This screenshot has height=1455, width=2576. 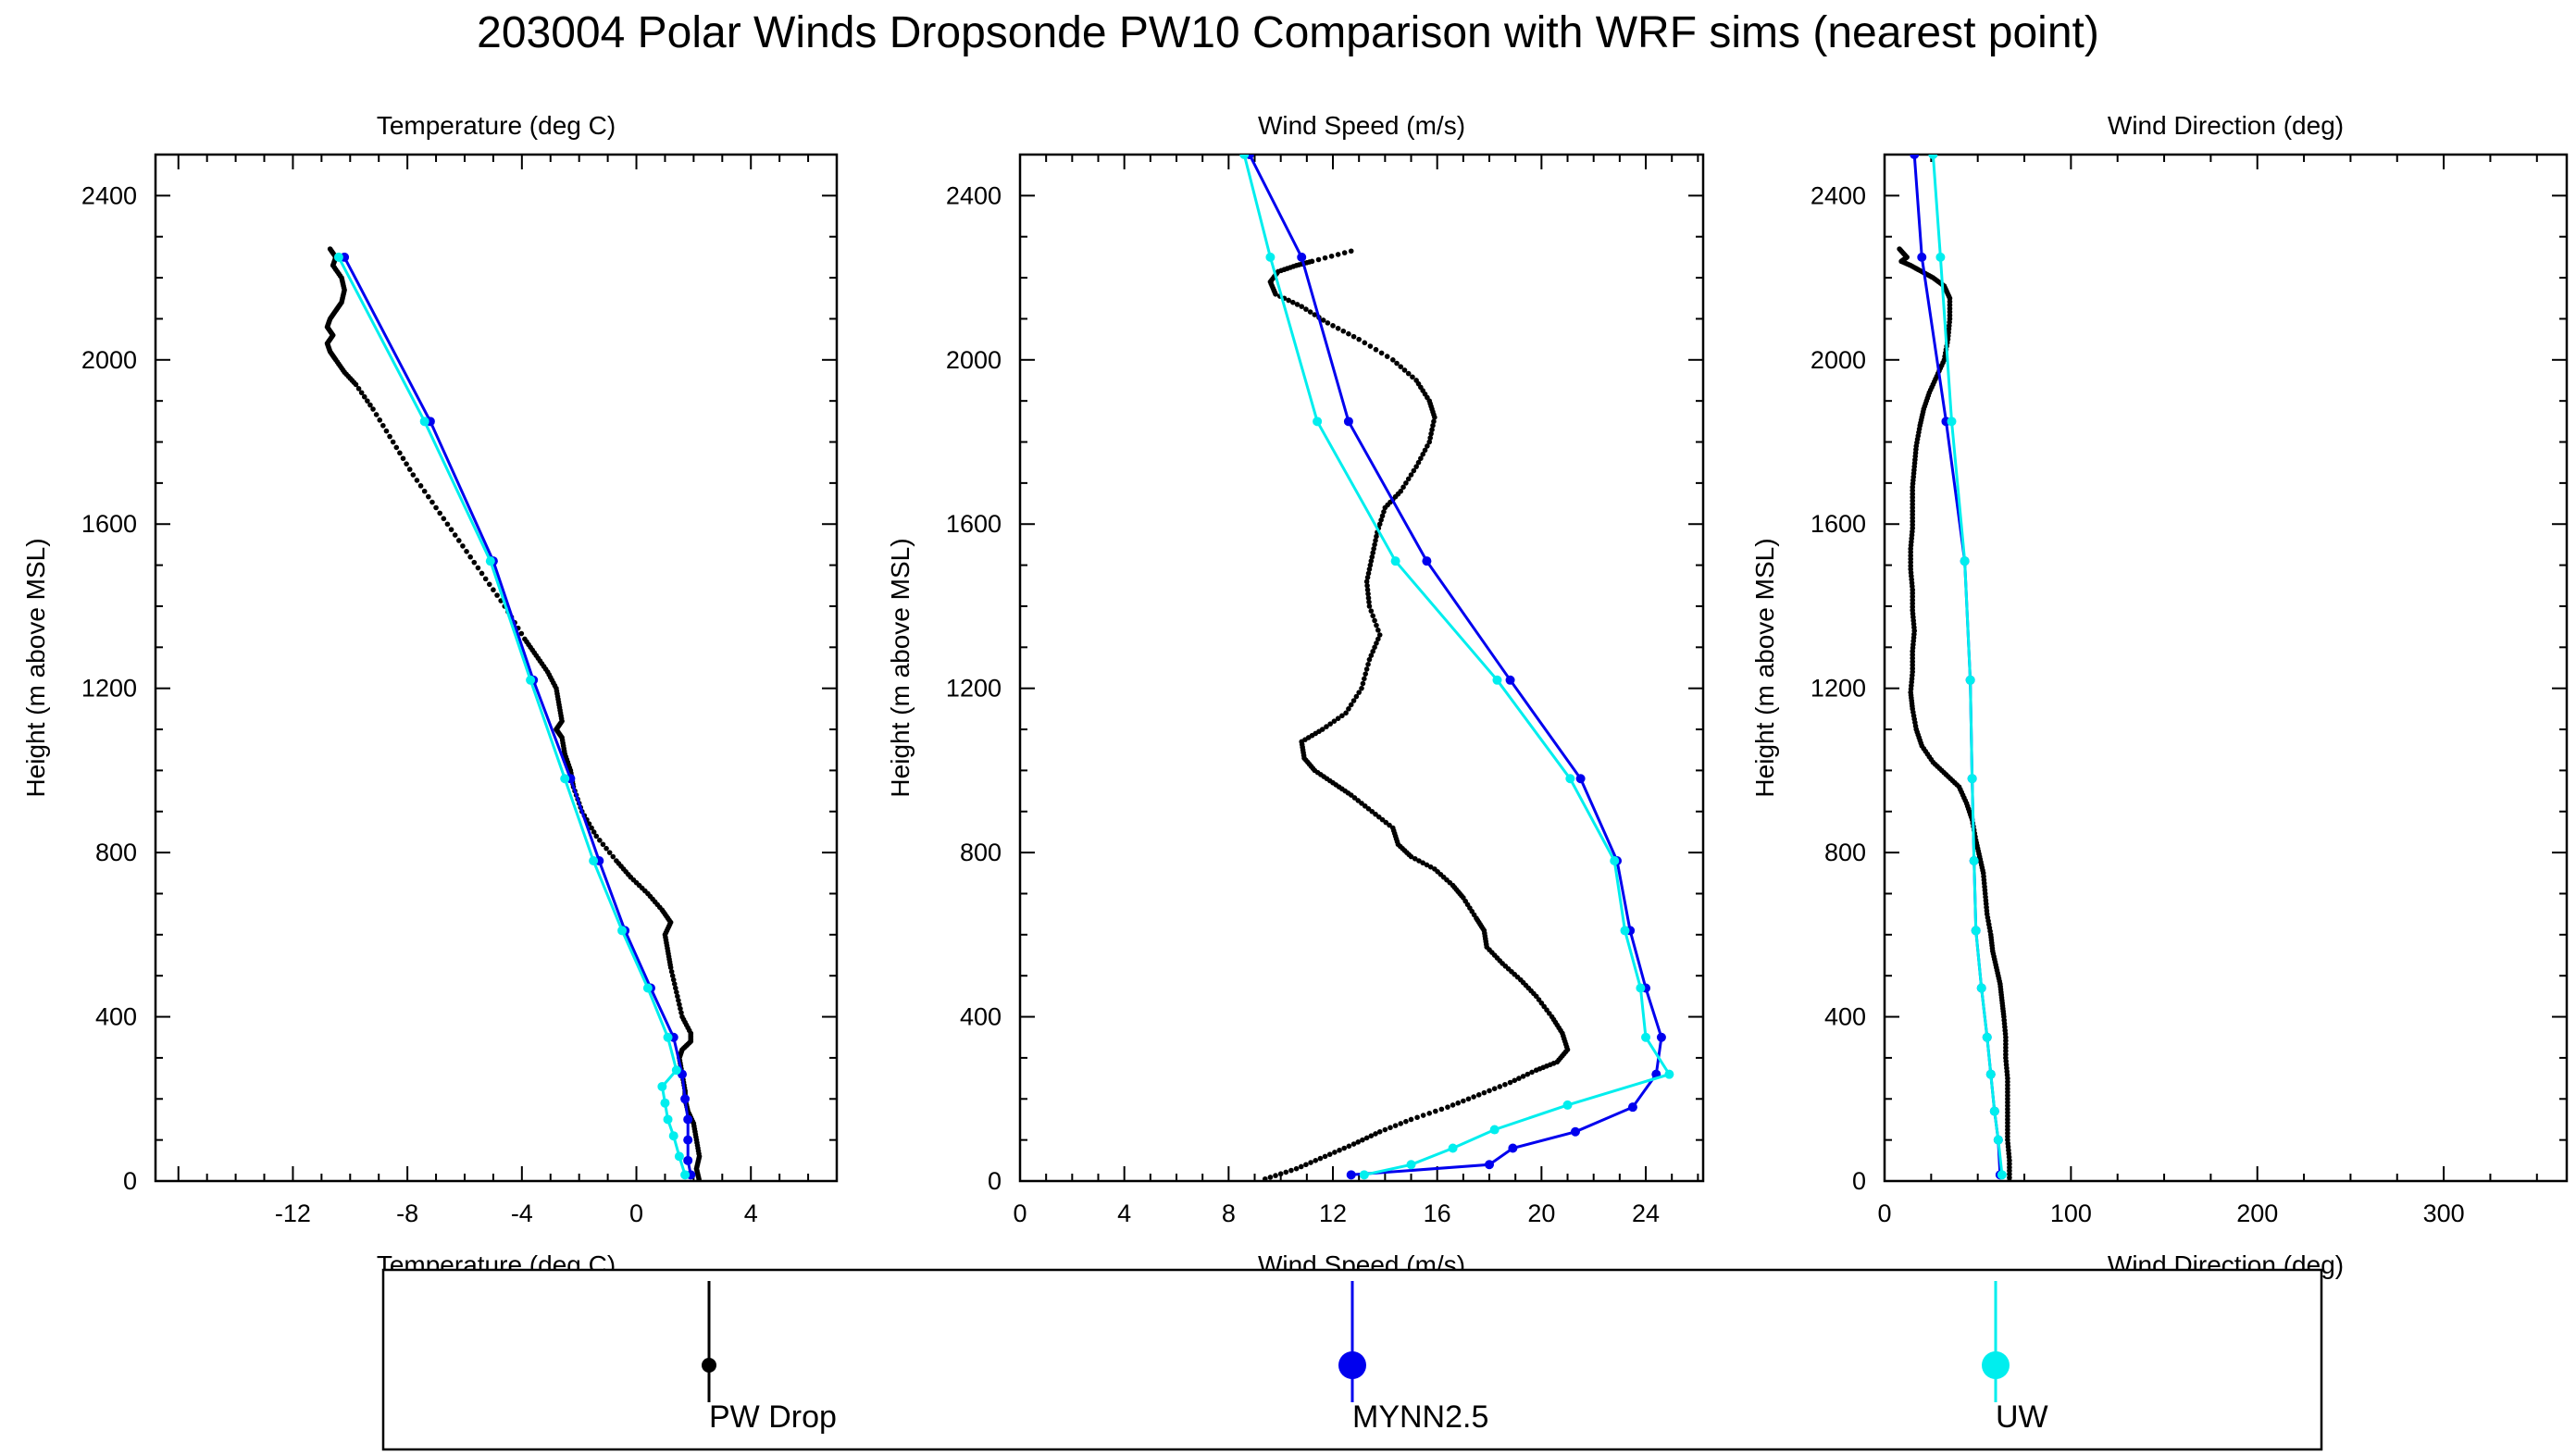 What do you see at coordinates (1333, 1213) in the screenshot?
I see `x-tick-label: 12` at bounding box center [1333, 1213].